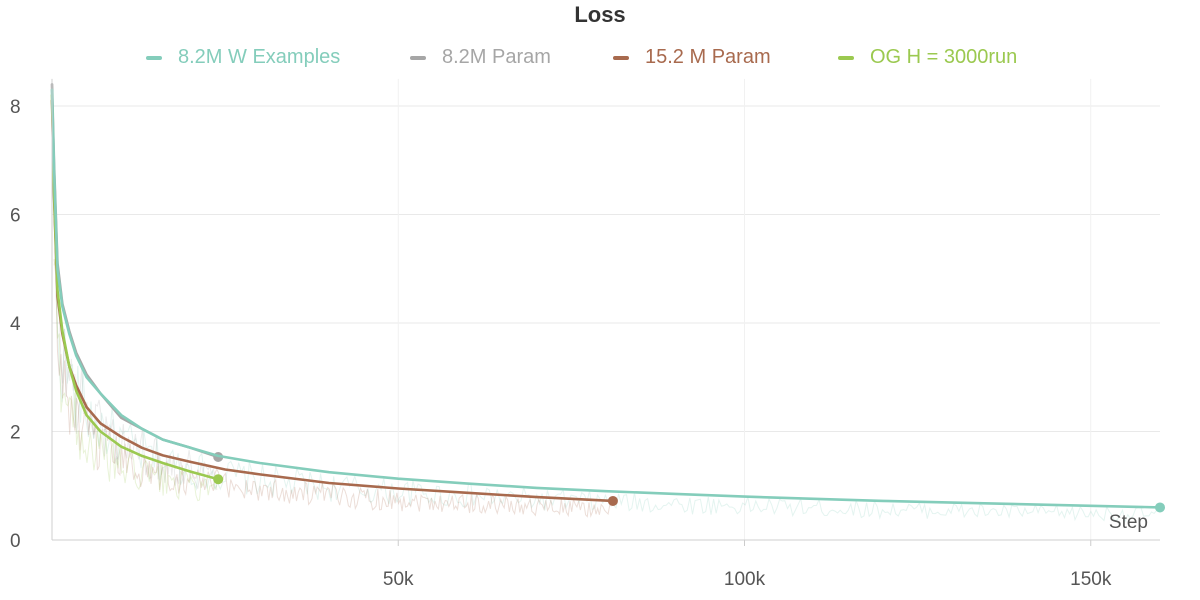 The image size is (1200, 600). Describe the element at coordinates (496, 57) in the screenshot. I see `legend-label: 8.2M Param` at that location.